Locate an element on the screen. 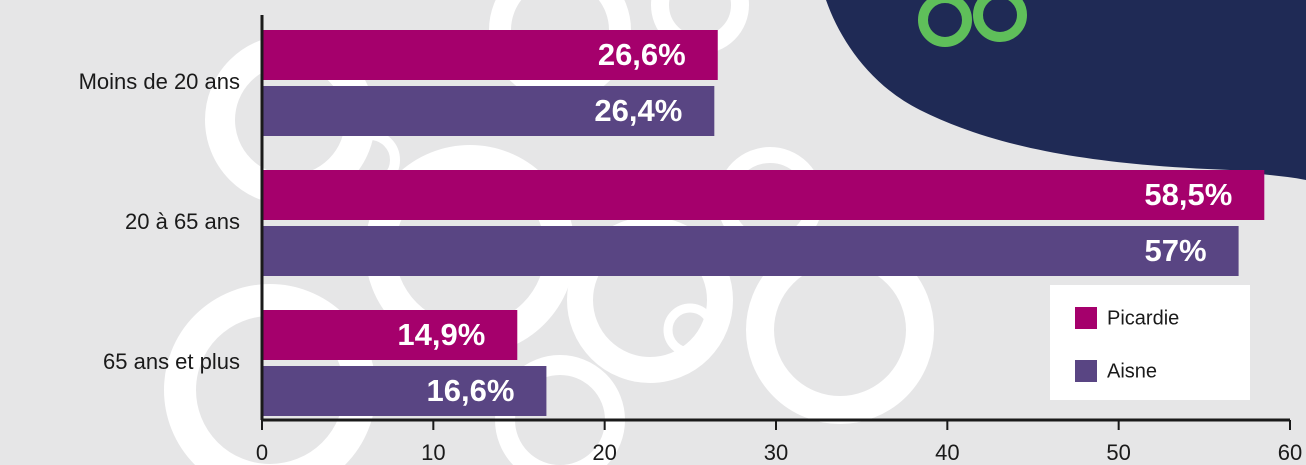 This screenshot has width=1306, height=465. x-tick-label: 40 is located at coordinates (947, 452).